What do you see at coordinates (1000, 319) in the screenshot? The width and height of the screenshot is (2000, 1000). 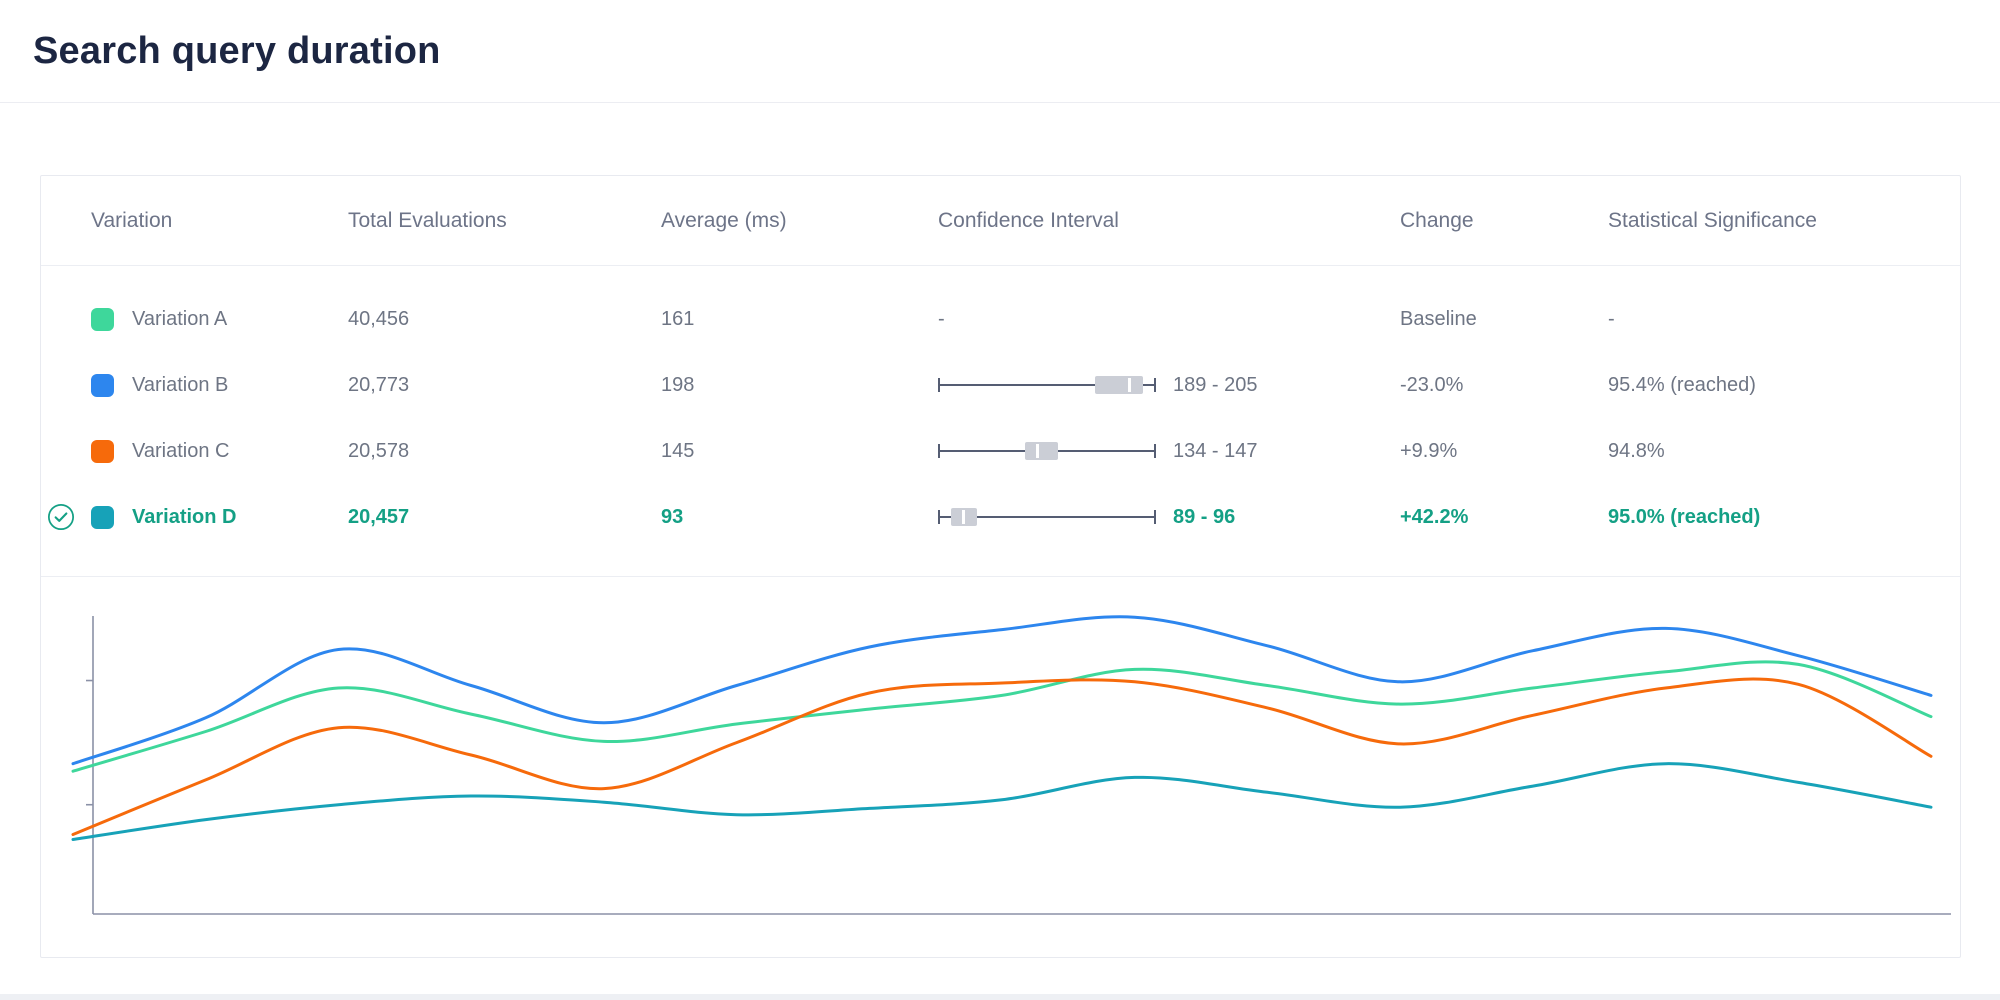 I see `table-row-variation-a: Variation A 40,456 161 - Baseline -` at bounding box center [1000, 319].